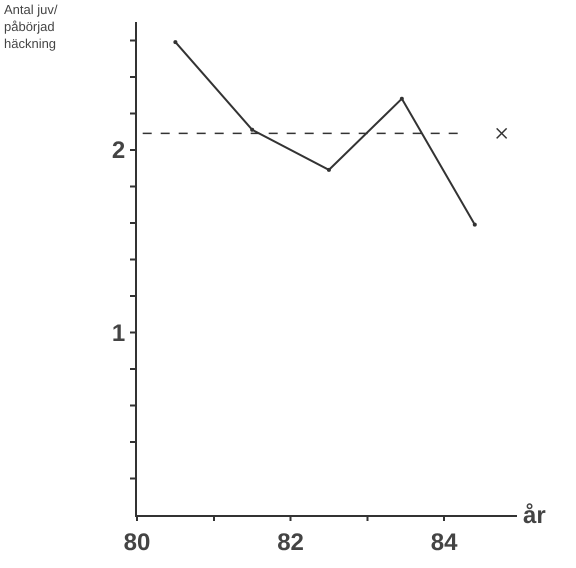 The image size is (576, 568). I want to click on y-tick-label: 2, so click(119, 150).